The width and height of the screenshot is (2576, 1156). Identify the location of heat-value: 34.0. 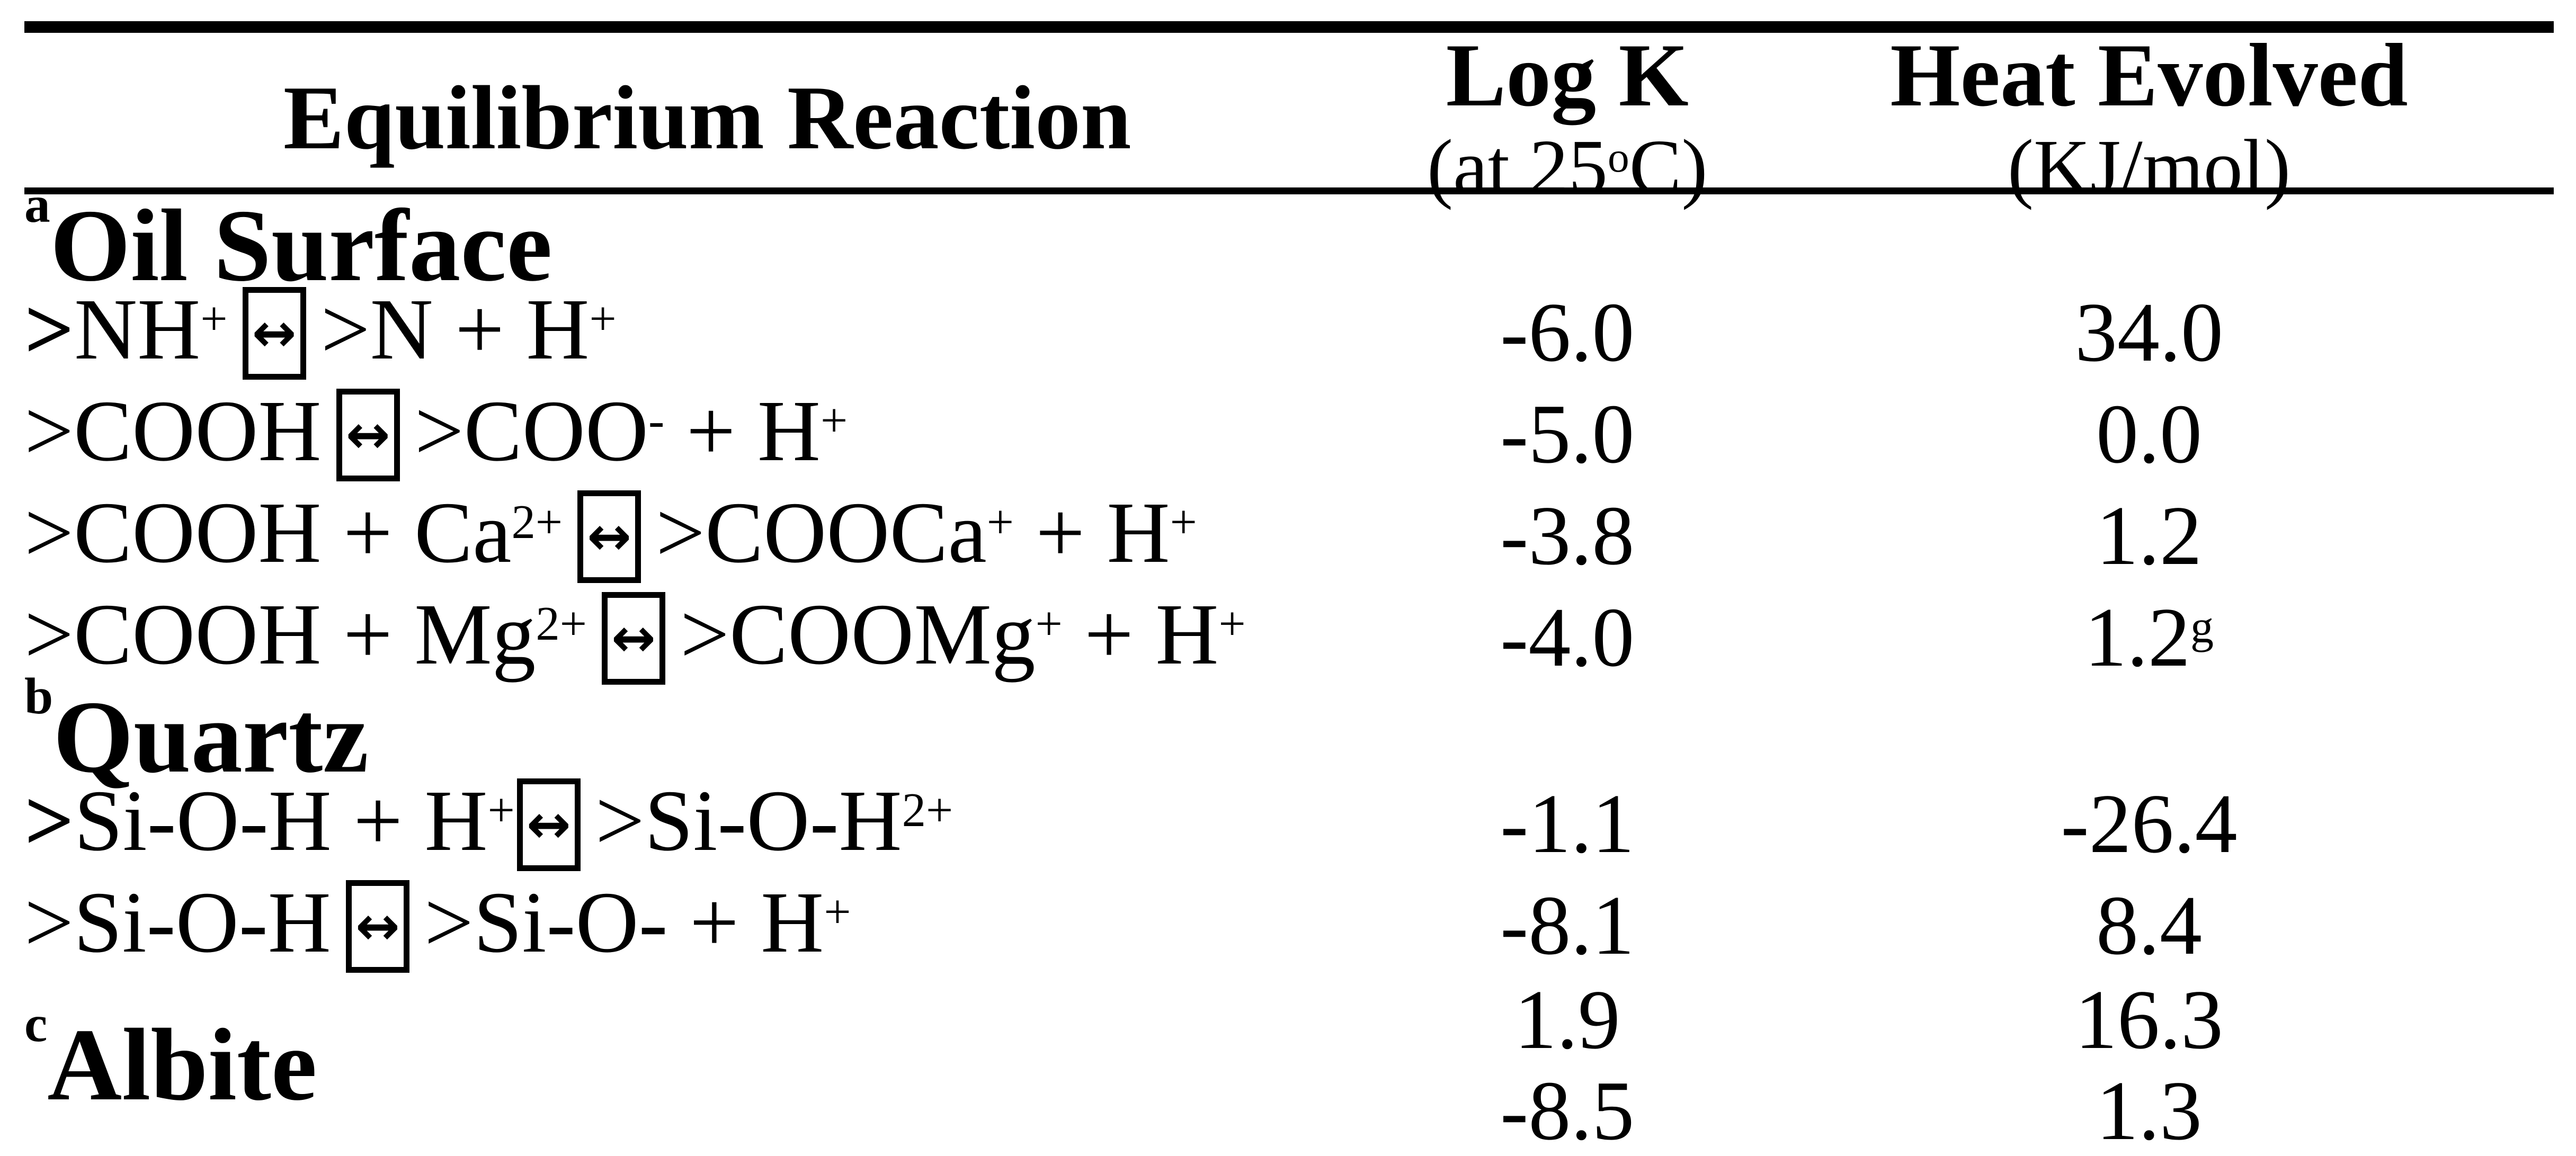
(2149, 332).